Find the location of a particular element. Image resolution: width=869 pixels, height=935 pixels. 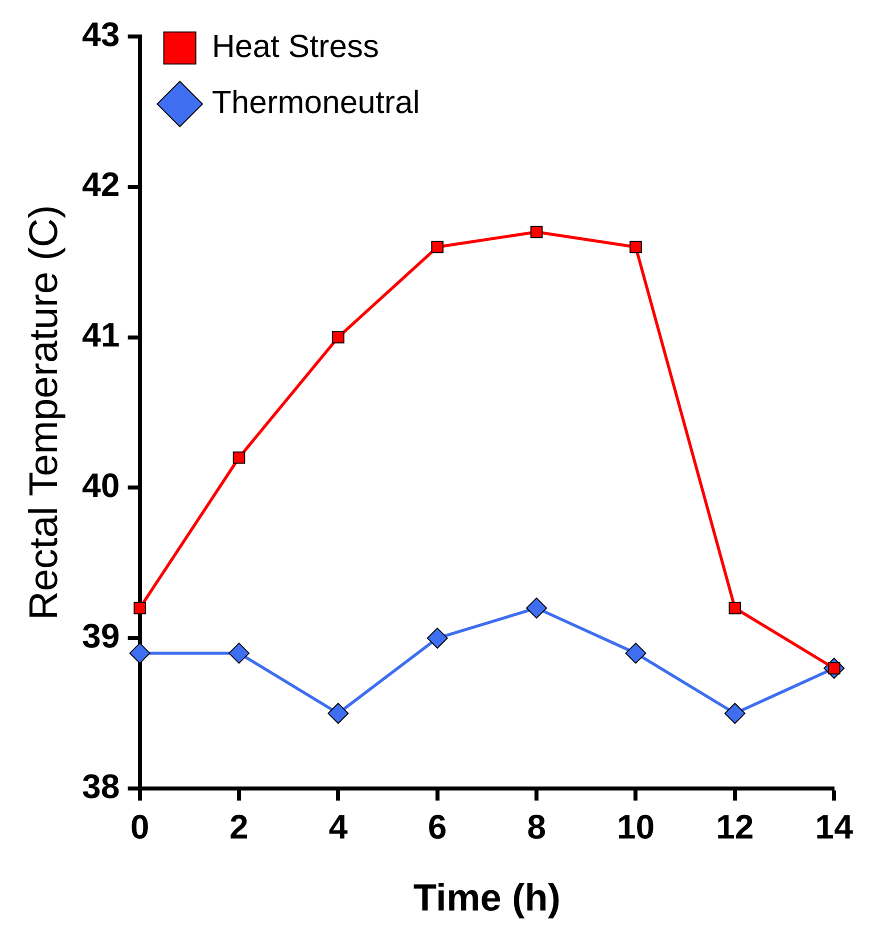

x-tick-label: 2 is located at coordinates (239, 827).